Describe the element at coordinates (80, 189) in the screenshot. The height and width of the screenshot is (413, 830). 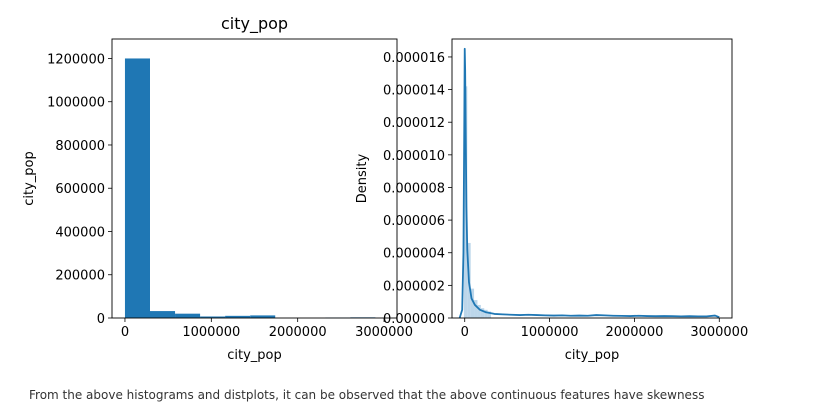
I see `y-tick-label: 600000` at that location.